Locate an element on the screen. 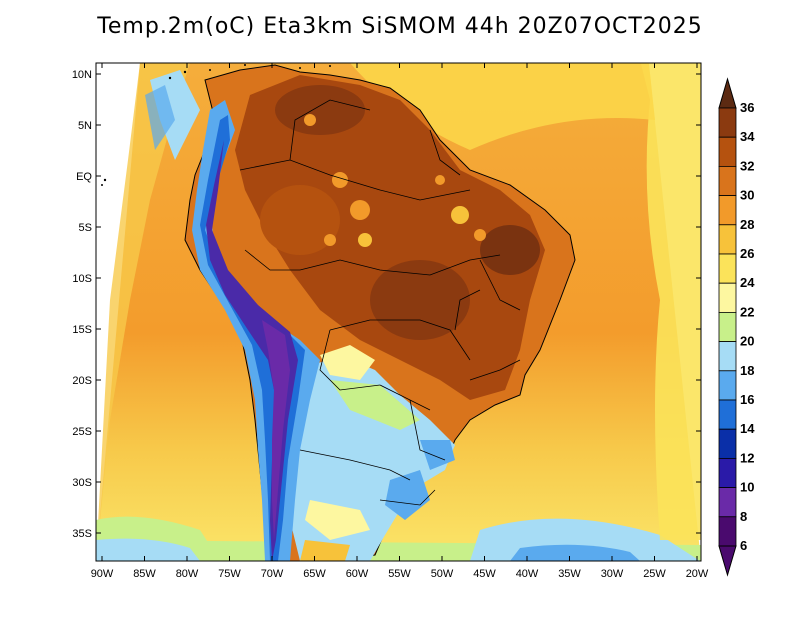 The width and height of the screenshot is (800, 618). lat-label: EQ is located at coordinates (84, 177).